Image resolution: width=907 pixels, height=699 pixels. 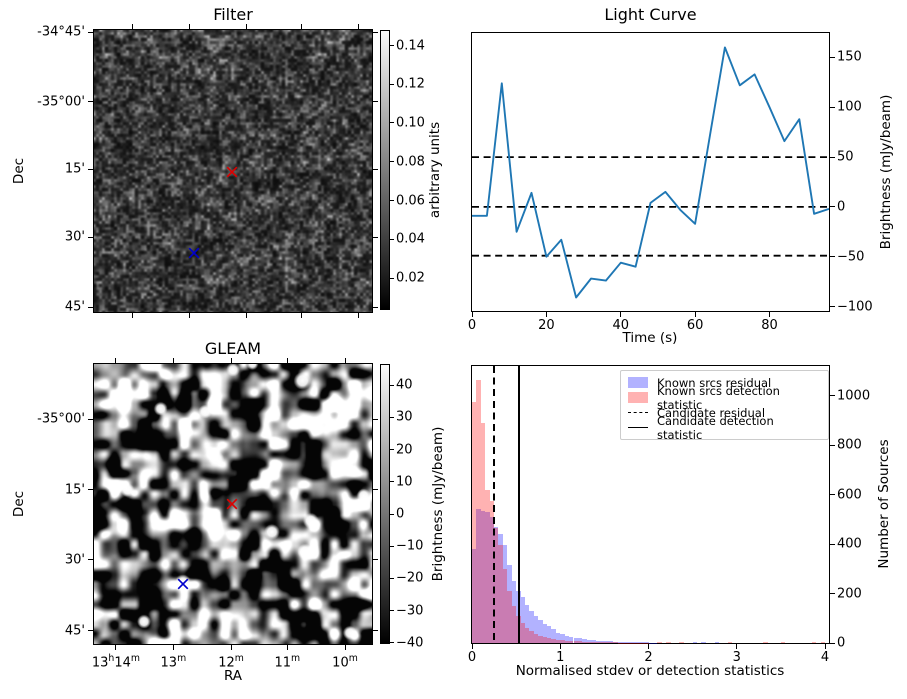 What do you see at coordinates (560, 657) in the screenshot?
I see `tick-label: 1` at bounding box center [560, 657].